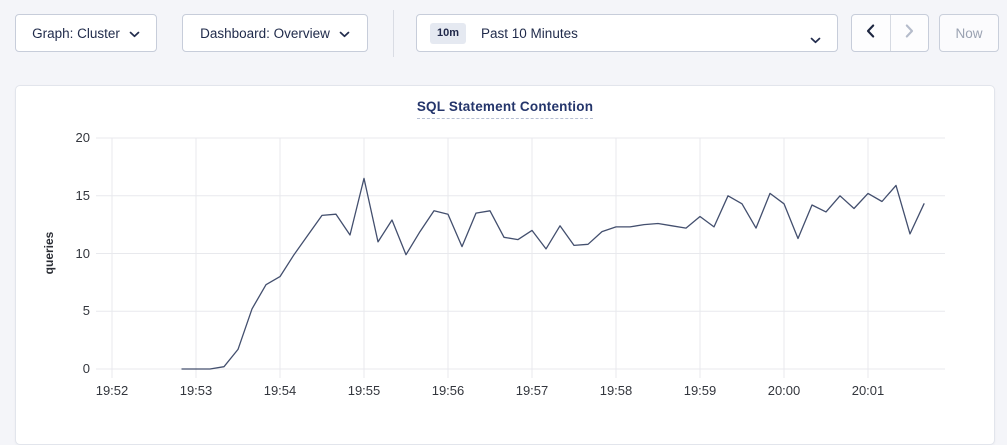 The width and height of the screenshot is (1007, 445). What do you see at coordinates (86, 368) in the screenshot?
I see `y-tick-label: 0` at bounding box center [86, 368].